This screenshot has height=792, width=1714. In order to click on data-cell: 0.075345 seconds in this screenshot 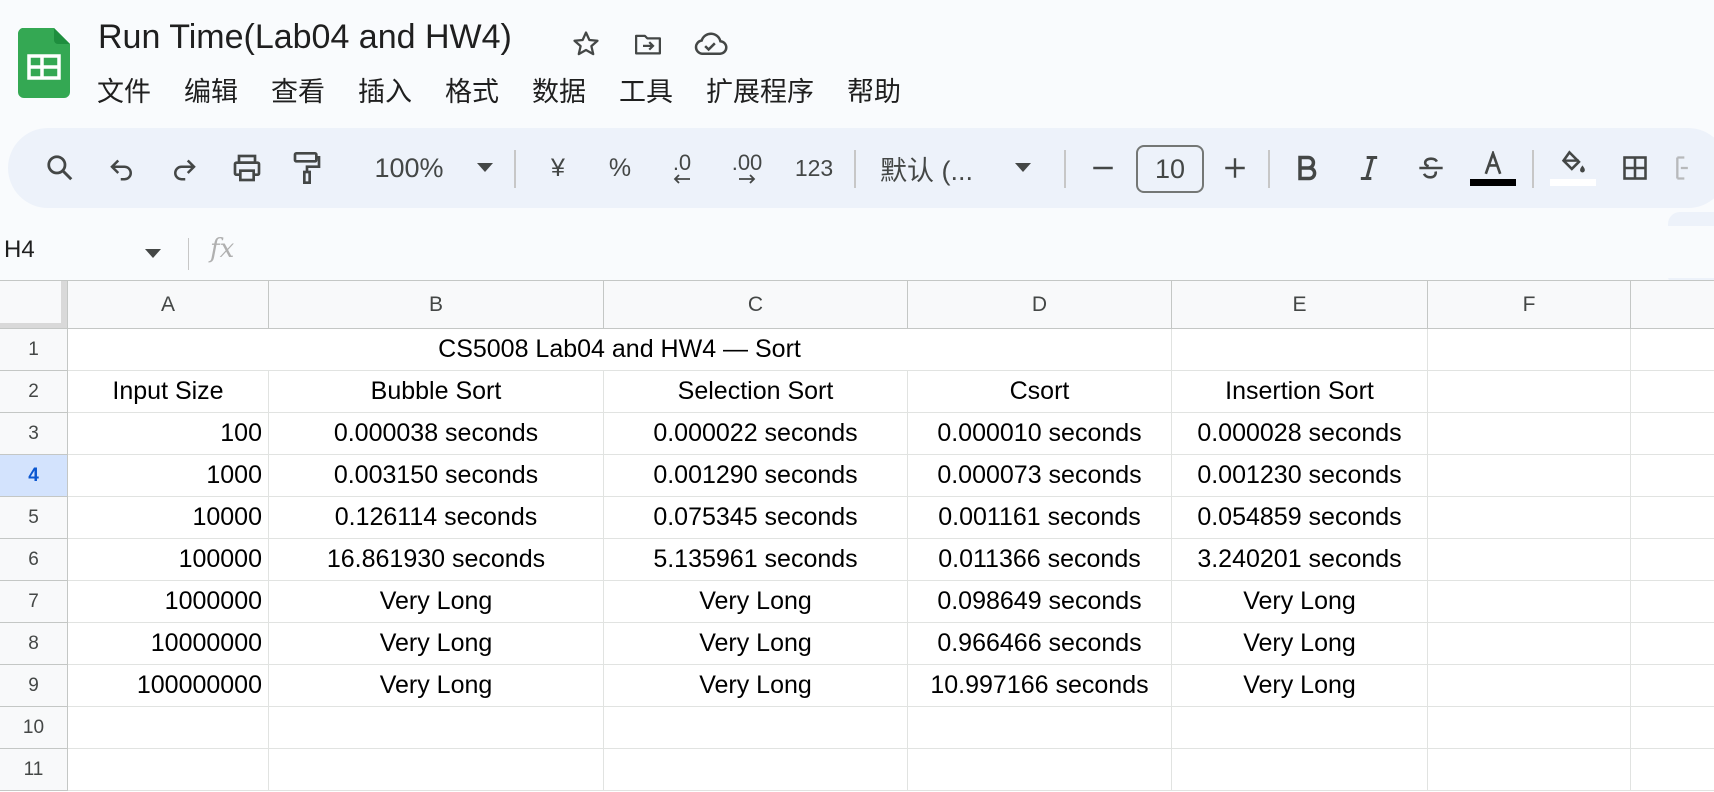, I will do `click(756, 518)`.